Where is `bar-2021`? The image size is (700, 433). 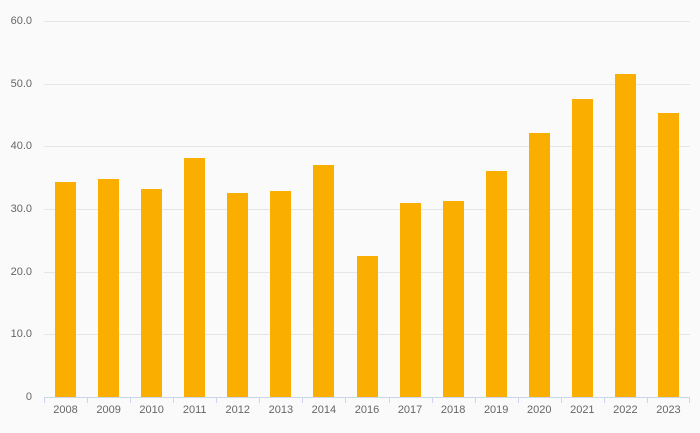 bar-2021 is located at coordinates (582, 248).